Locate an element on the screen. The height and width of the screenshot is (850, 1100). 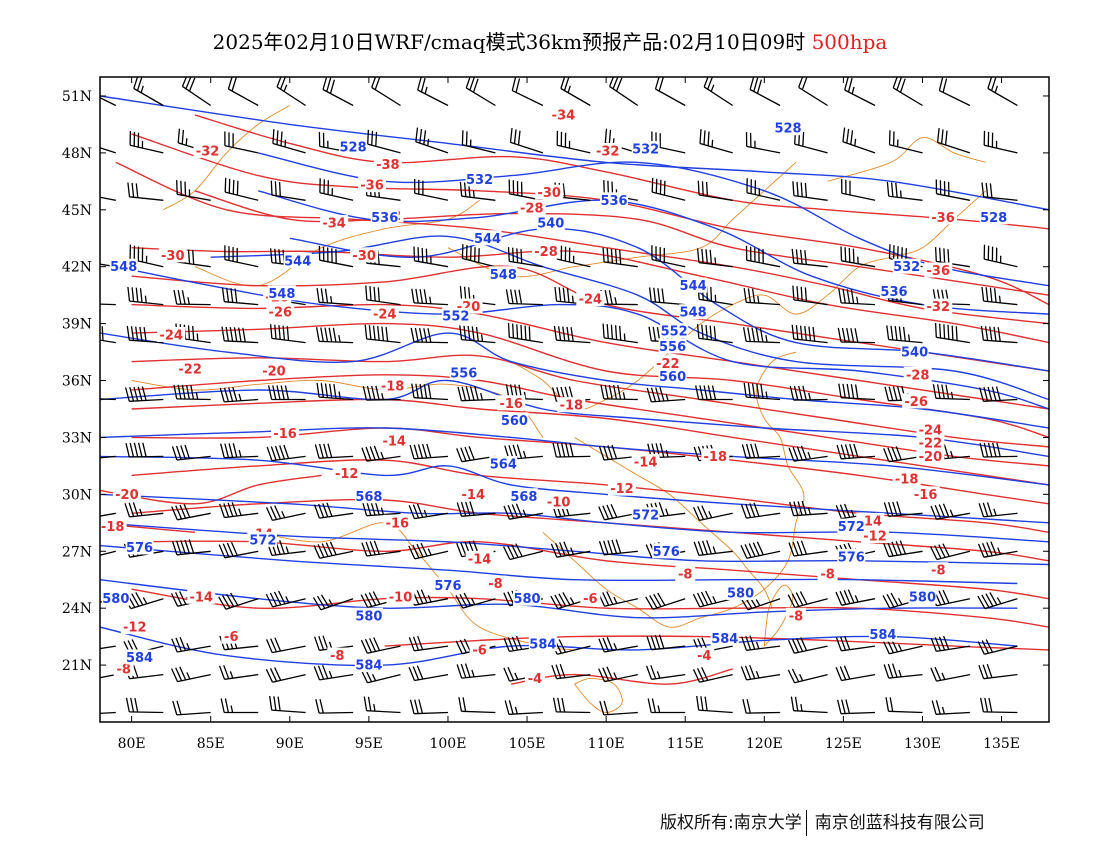
temperature-contour-label: -34 is located at coordinates (564, 115).